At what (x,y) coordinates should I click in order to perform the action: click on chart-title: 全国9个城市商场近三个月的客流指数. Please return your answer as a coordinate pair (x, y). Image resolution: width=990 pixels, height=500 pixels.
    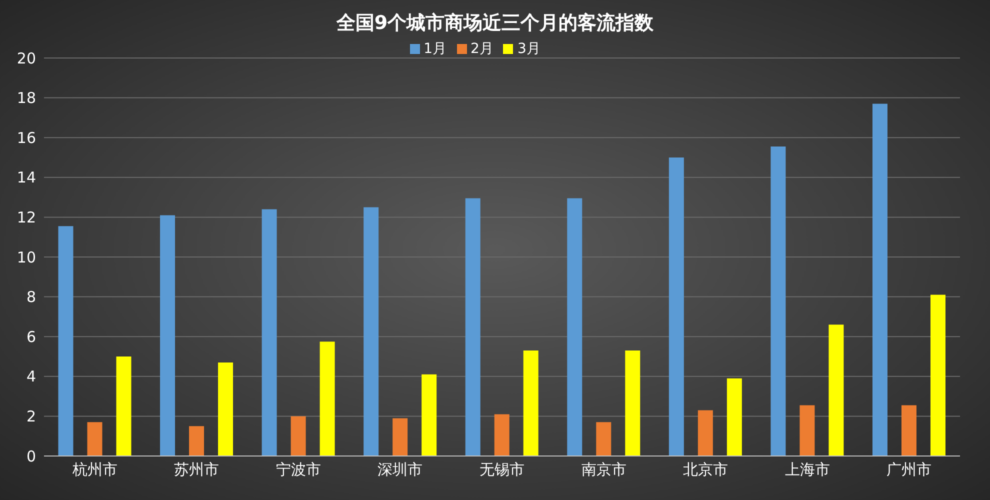
    Looking at the image, I should click on (495, 23).